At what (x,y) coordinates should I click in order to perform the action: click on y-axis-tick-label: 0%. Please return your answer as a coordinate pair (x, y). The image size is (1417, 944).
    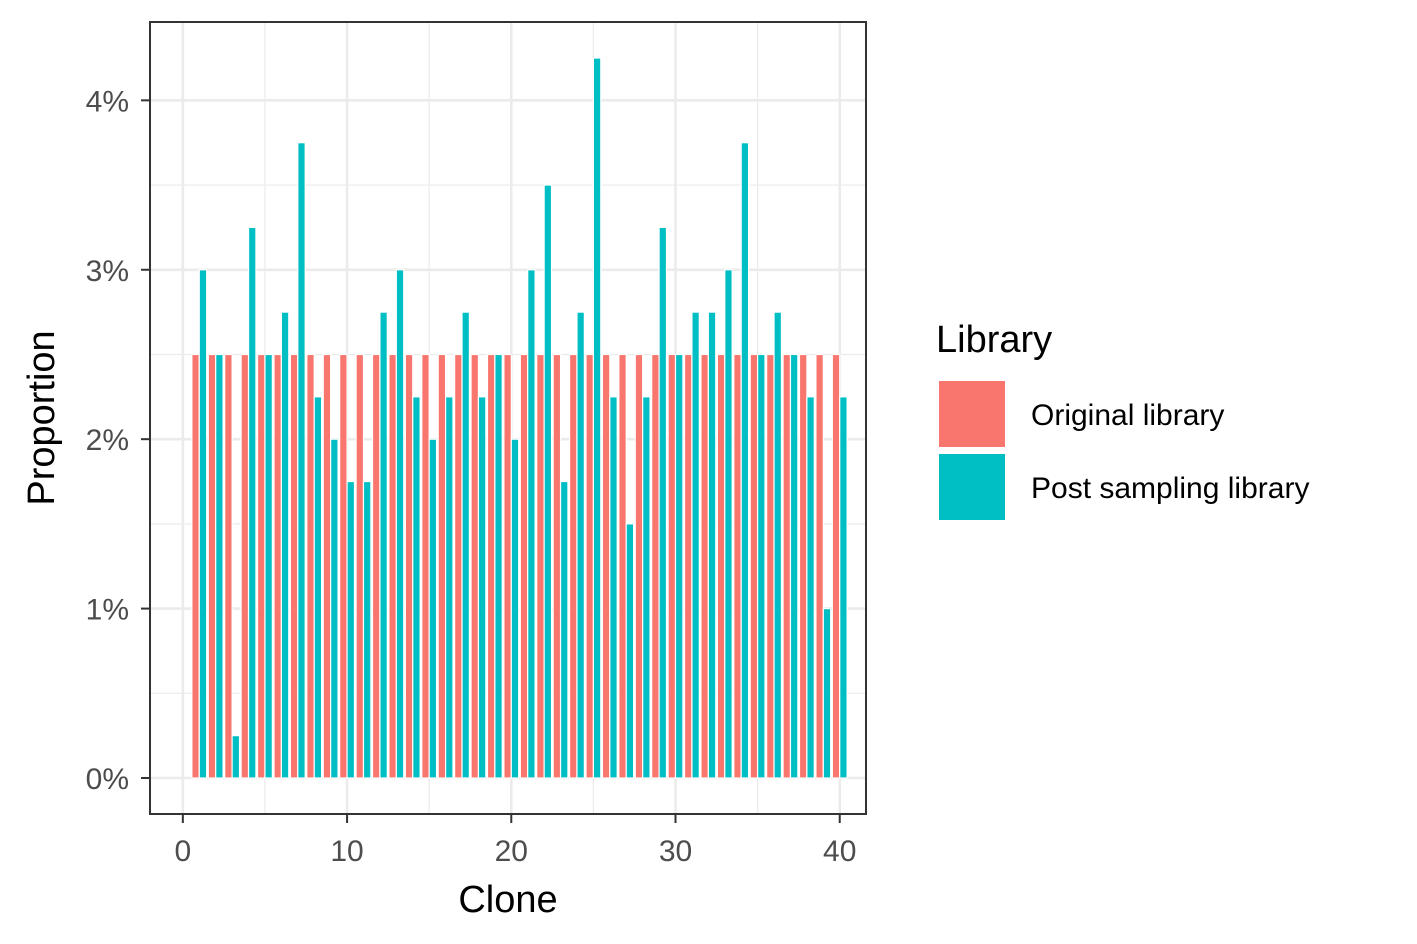
    Looking at the image, I should click on (107, 779).